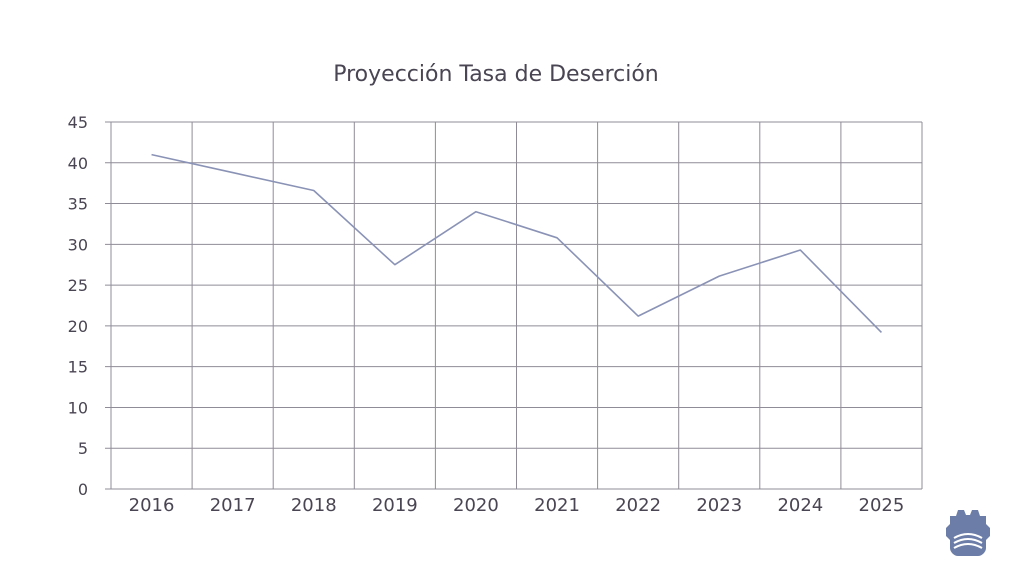  Describe the element at coordinates (557, 505) in the screenshot. I see `x-tick-label: 2021` at that location.